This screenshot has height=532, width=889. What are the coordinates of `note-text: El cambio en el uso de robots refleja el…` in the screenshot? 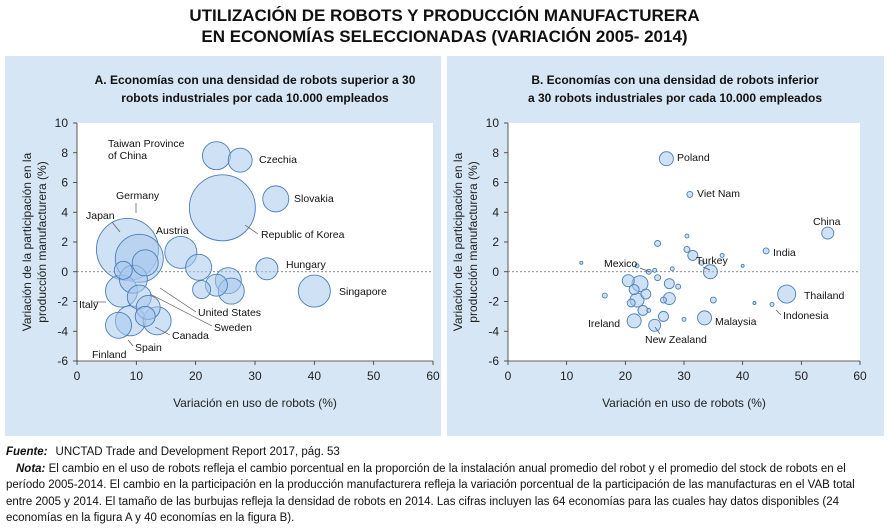 It's located at (430, 493).